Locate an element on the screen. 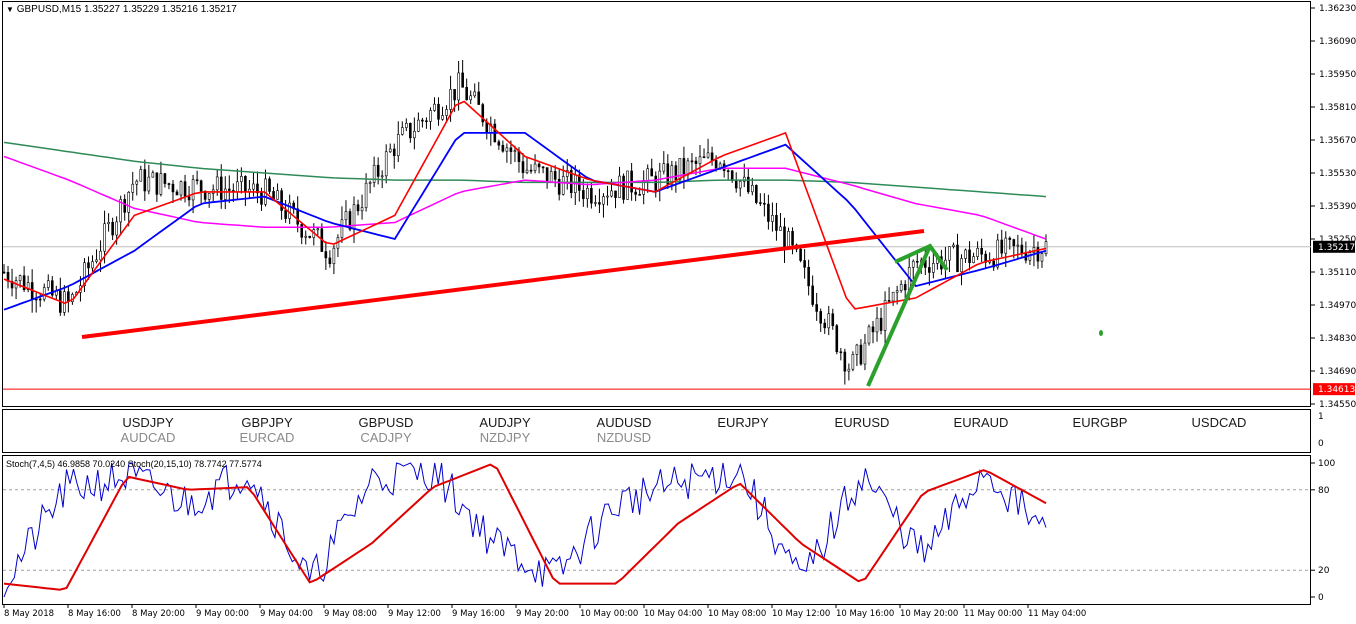 The width and height of the screenshot is (1356, 624). symbol-main-label: USDJPY is located at coordinates (148, 422).